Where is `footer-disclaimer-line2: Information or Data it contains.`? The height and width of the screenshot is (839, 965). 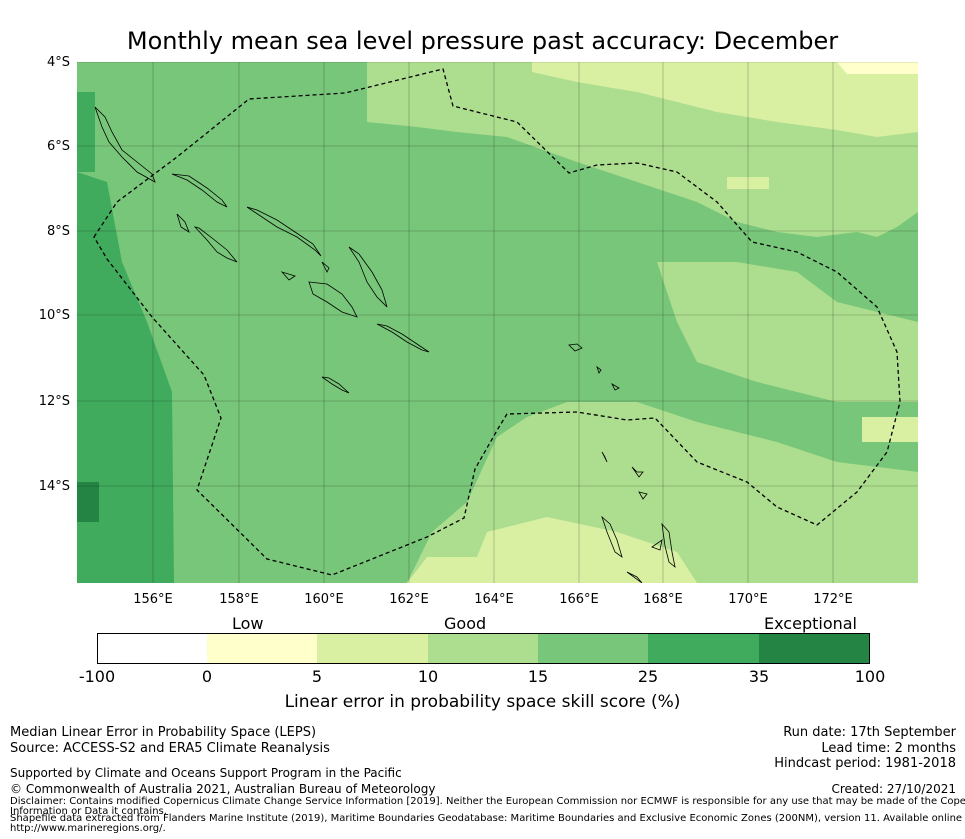 footer-disclaimer-line2: Information or Data it contains. is located at coordinates (88, 811).